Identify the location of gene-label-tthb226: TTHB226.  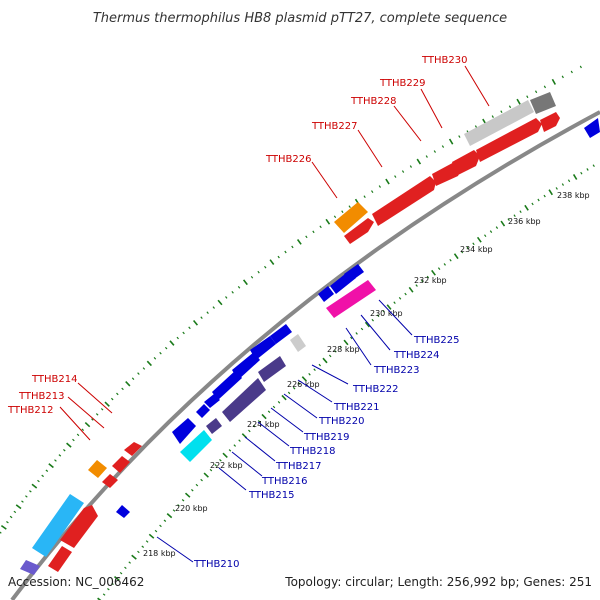
(288, 159).